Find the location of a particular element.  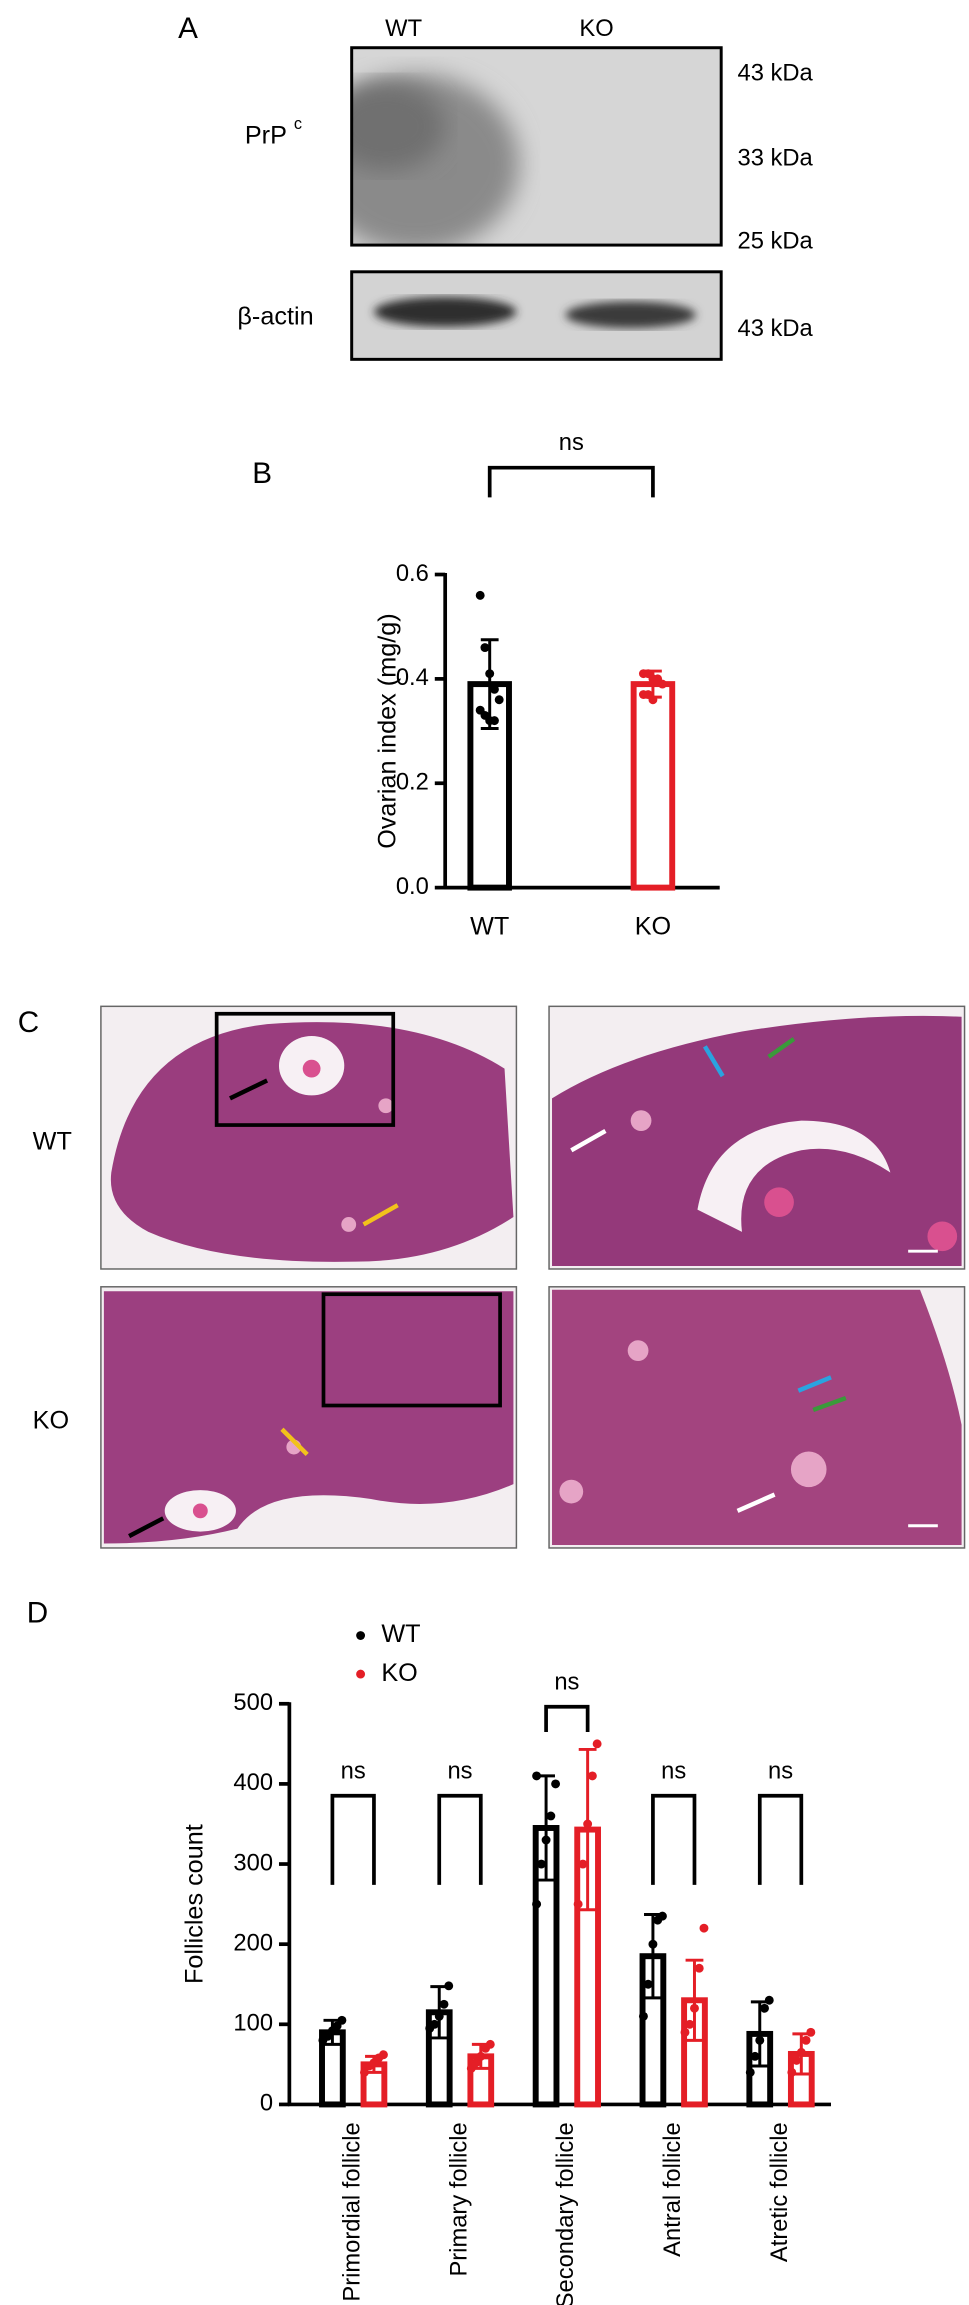

row-label: WT is located at coordinates (52, 1142).